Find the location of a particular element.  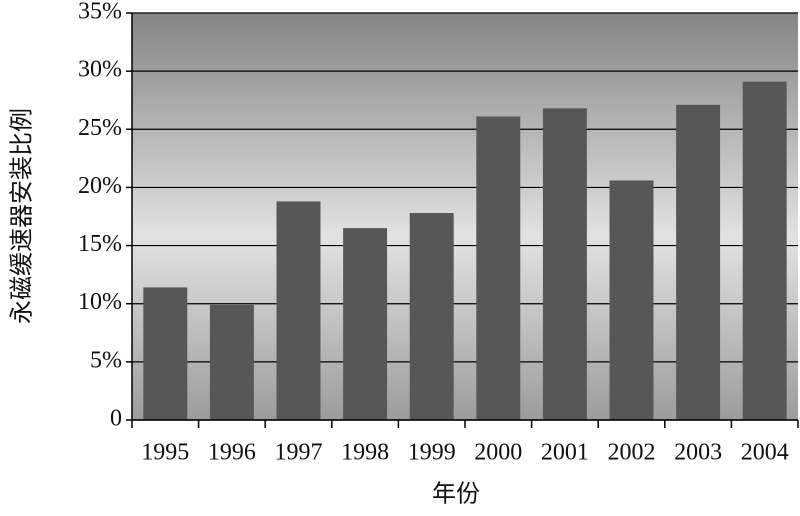

y-axis-label: 永磁缓速器安装比例 is located at coordinates (22, 216).